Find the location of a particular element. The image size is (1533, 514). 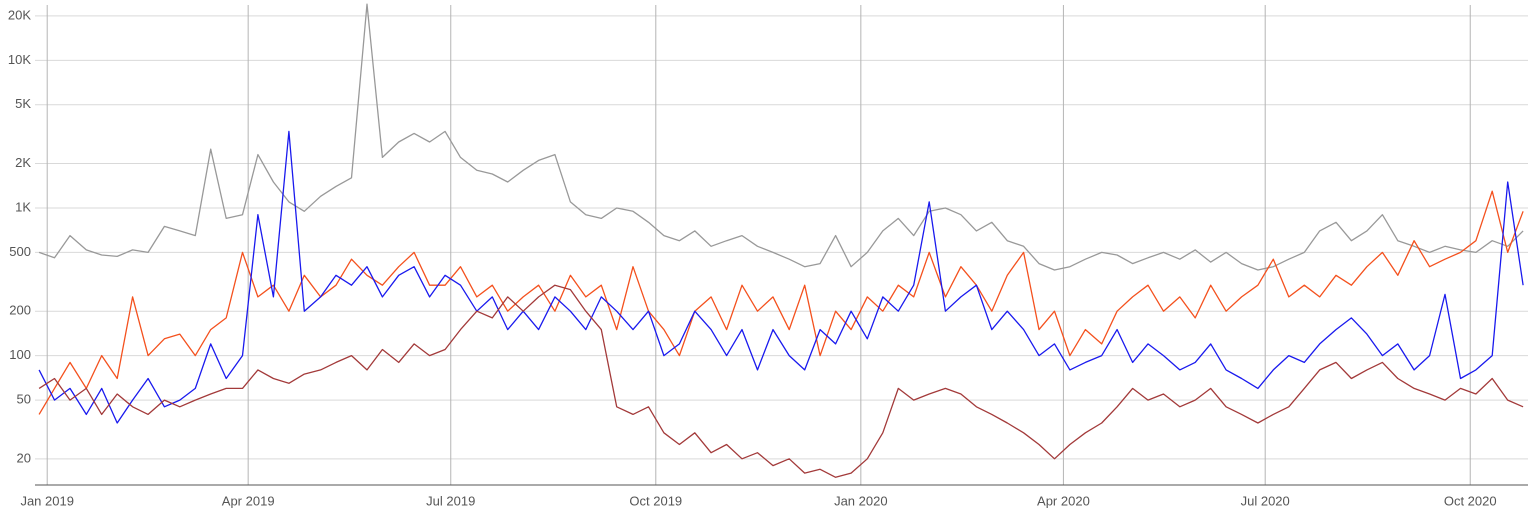

y-tick-label: 20 is located at coordinates (24, 457).